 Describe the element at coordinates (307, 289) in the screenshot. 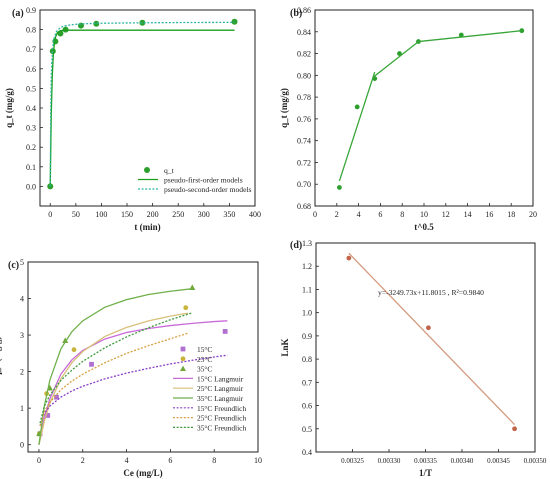

I see `y-tick-label-3: 1.1` at that location.